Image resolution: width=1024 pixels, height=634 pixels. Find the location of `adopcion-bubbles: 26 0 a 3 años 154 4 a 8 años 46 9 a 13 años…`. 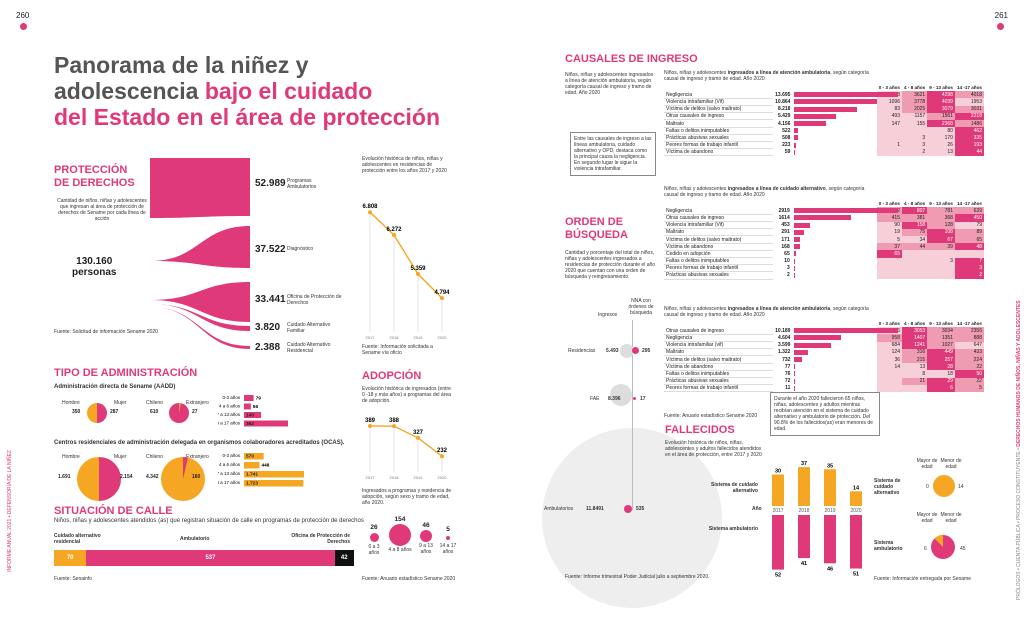

adopcion-bubbles: 26 0 a 3 años 154 4 a 8 años 46 9 a 13 años… is located at coordinates (410, 544).